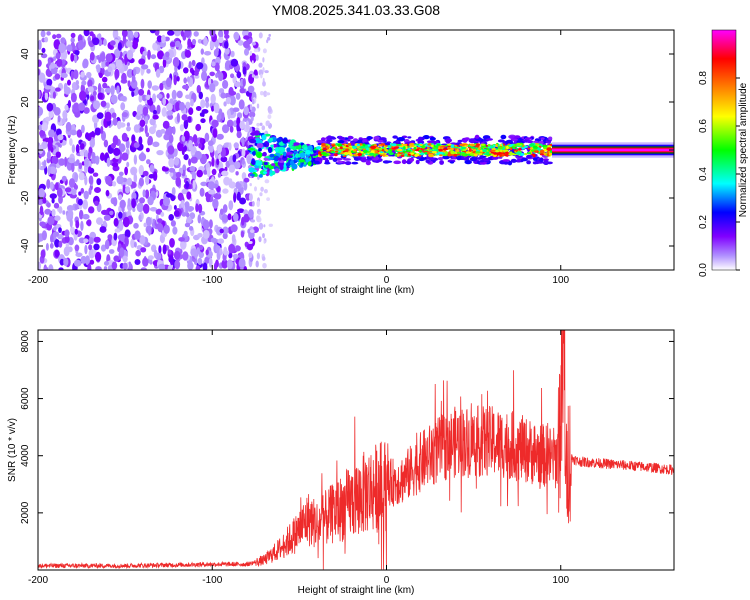 This screenshot has width=750, height=600. I want to click on x-tick-label: -100, so click(212, 280).